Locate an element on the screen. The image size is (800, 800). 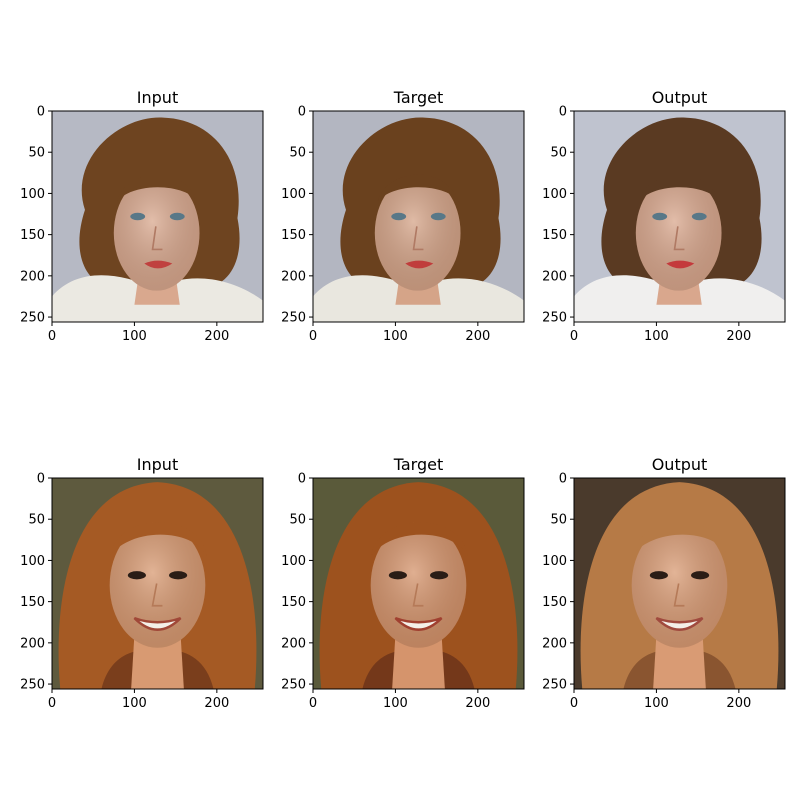
panel-title: Input is located at coordinates (157, 464).